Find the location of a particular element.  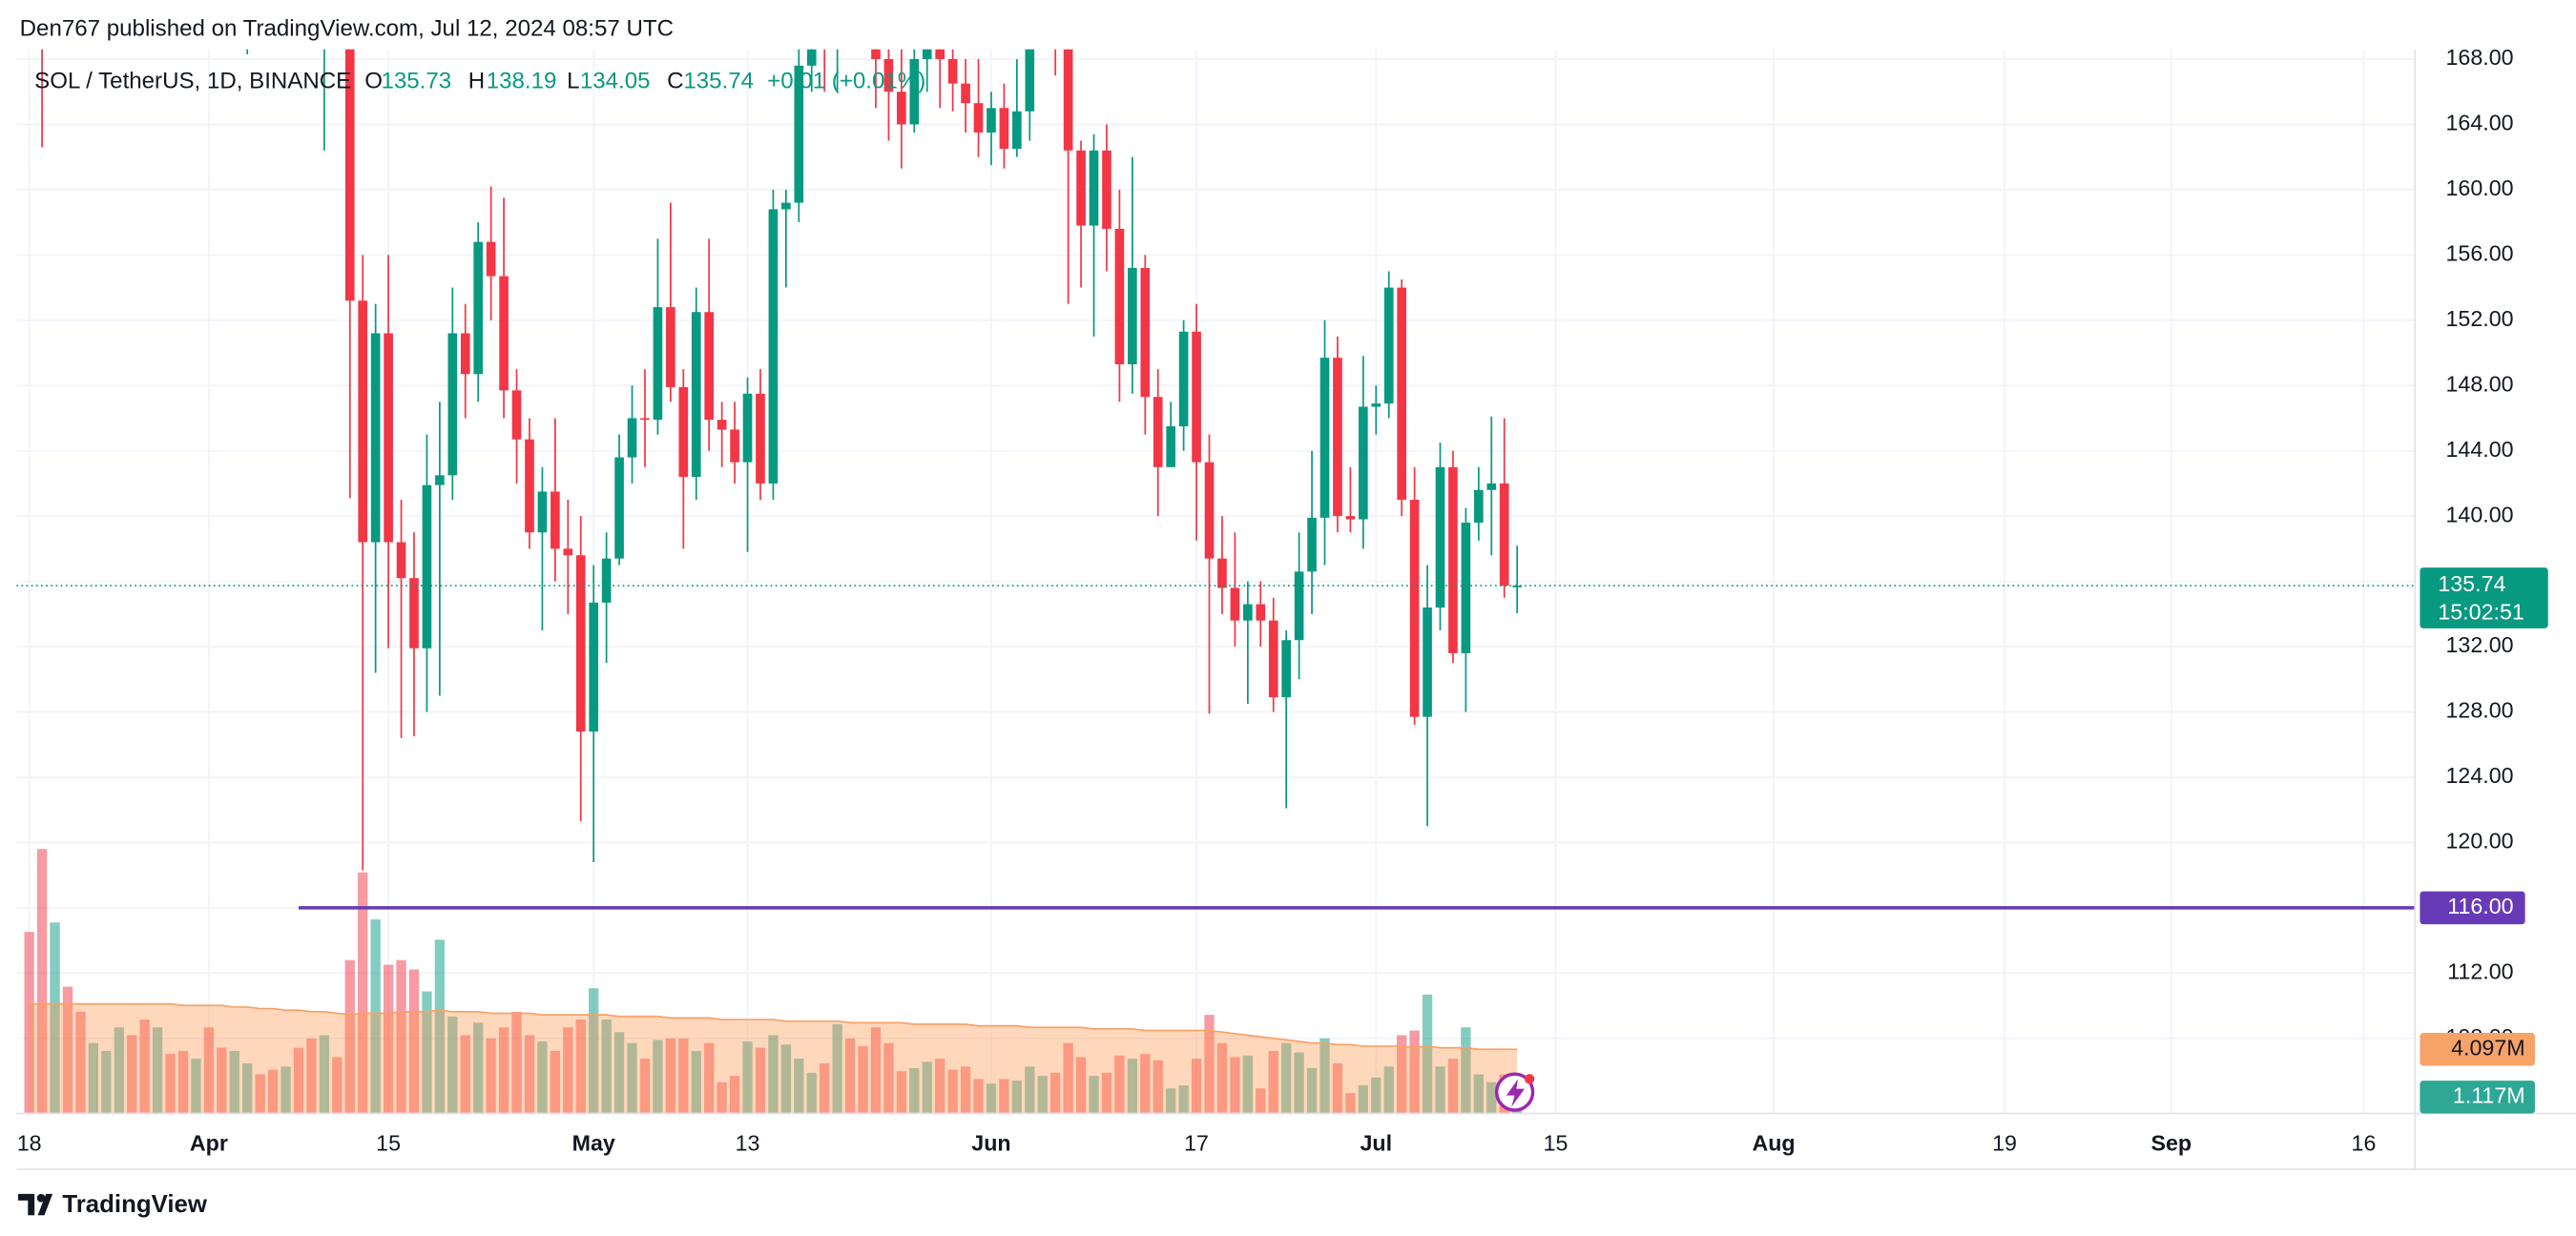

y-tick-label: 124.00 is located at coordinates (2479, 775).